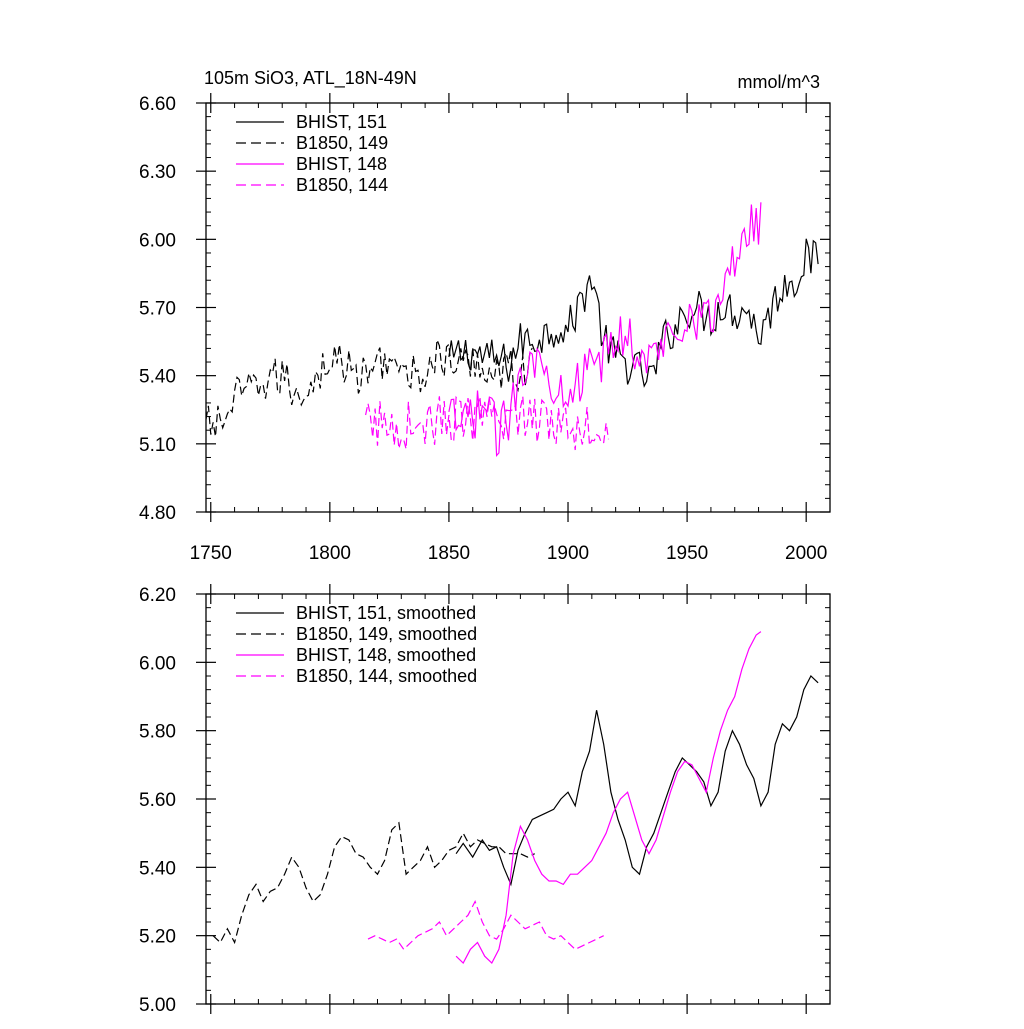  I want to click on y-tick-label: 5.10, so click(157, 445).